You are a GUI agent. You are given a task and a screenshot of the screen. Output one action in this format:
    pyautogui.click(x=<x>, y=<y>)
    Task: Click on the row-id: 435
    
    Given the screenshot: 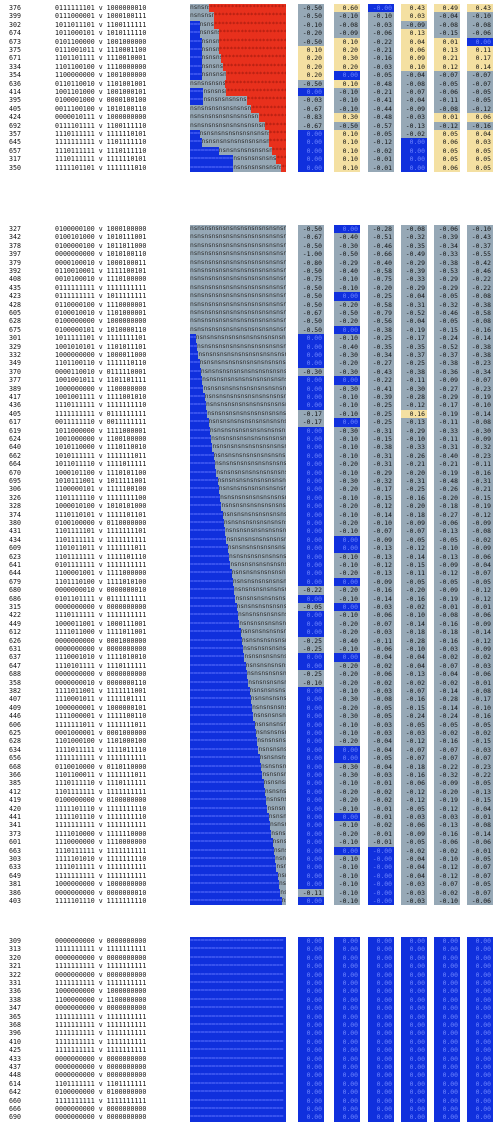 What is the action you would take?
    pyautogui.click(x=15, y=287)
    